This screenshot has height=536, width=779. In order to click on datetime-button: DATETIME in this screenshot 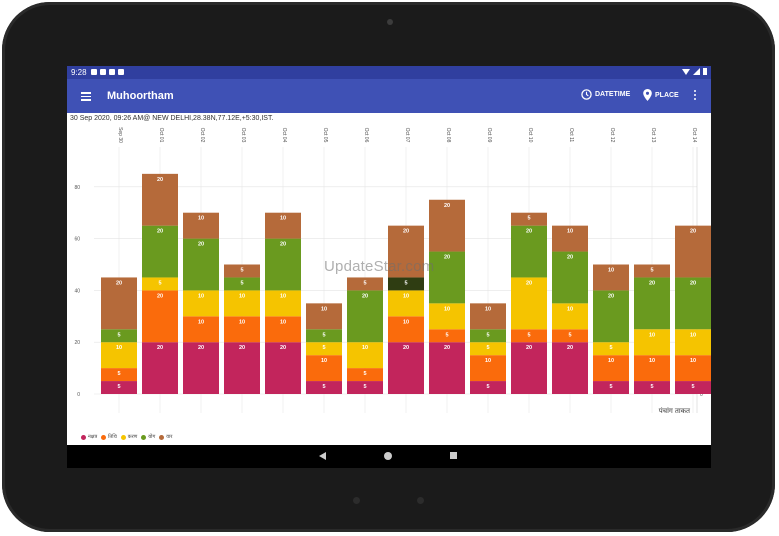, I will do `click(605, 94)`.